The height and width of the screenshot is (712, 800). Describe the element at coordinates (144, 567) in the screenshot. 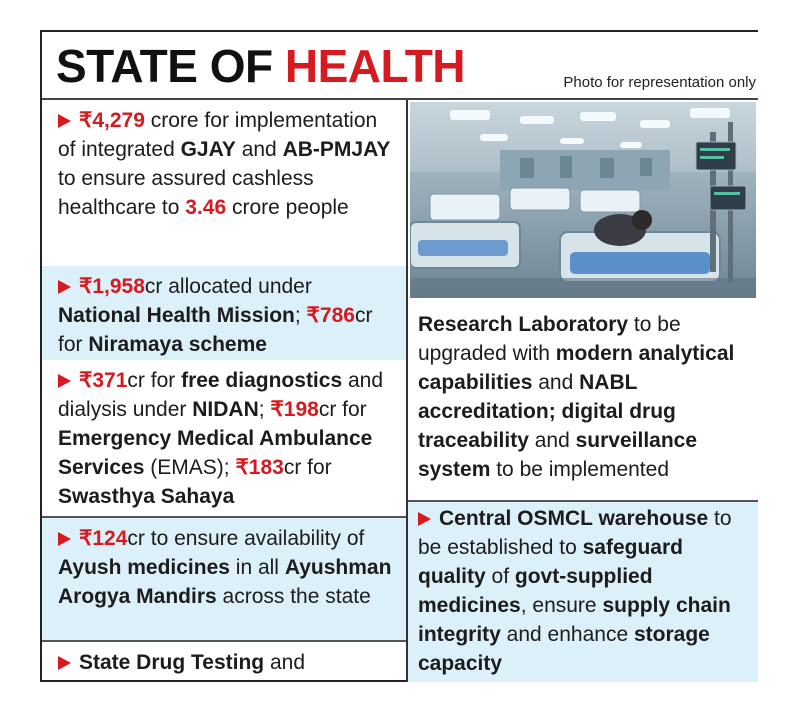

I see `bold-term: Ayush medicines` at that location.